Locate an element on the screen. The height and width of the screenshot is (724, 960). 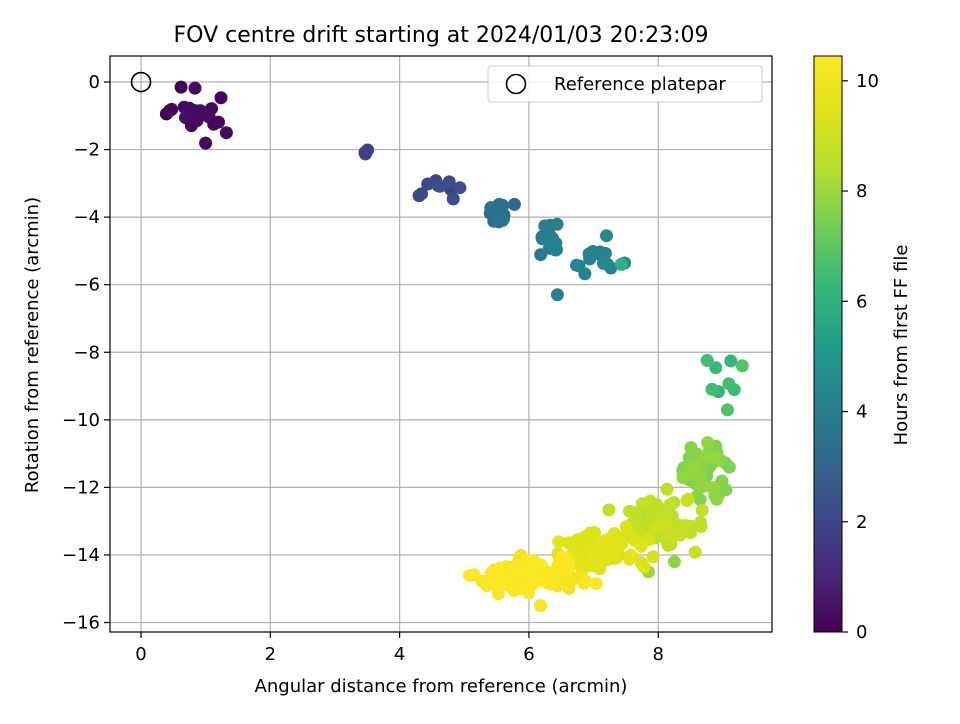
y-tick-label: −12 is located at coordinates (81, 487).